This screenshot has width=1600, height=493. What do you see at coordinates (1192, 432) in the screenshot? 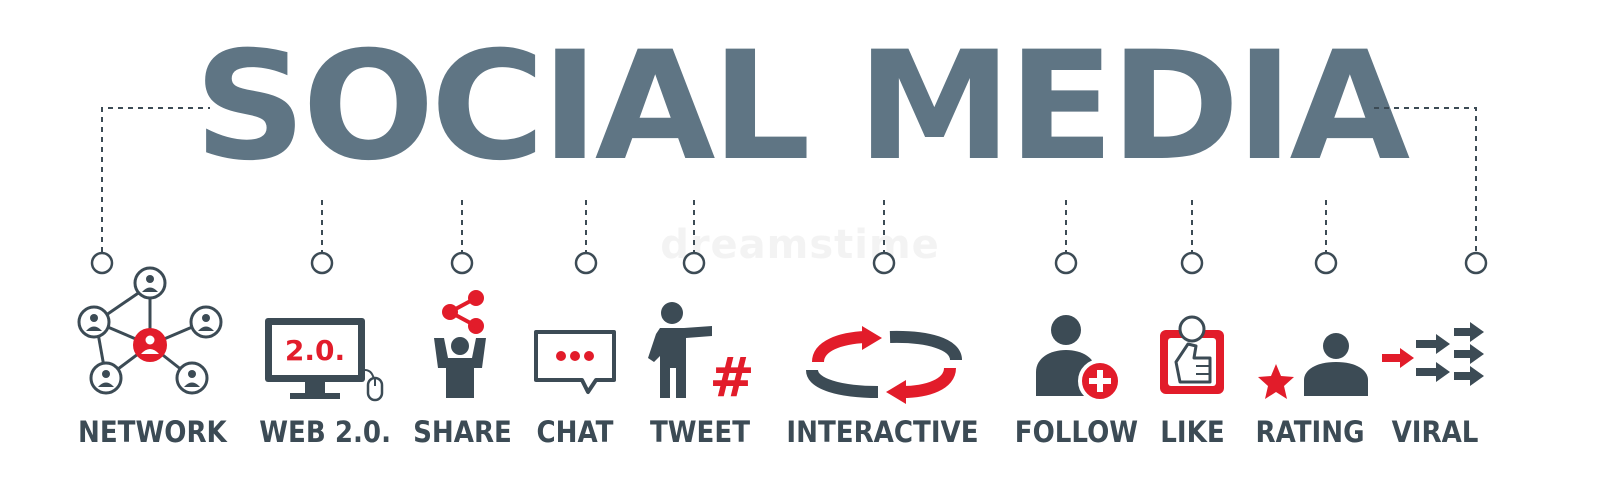
I see `label-like: LIKE` at bounding box center [1192, 432].